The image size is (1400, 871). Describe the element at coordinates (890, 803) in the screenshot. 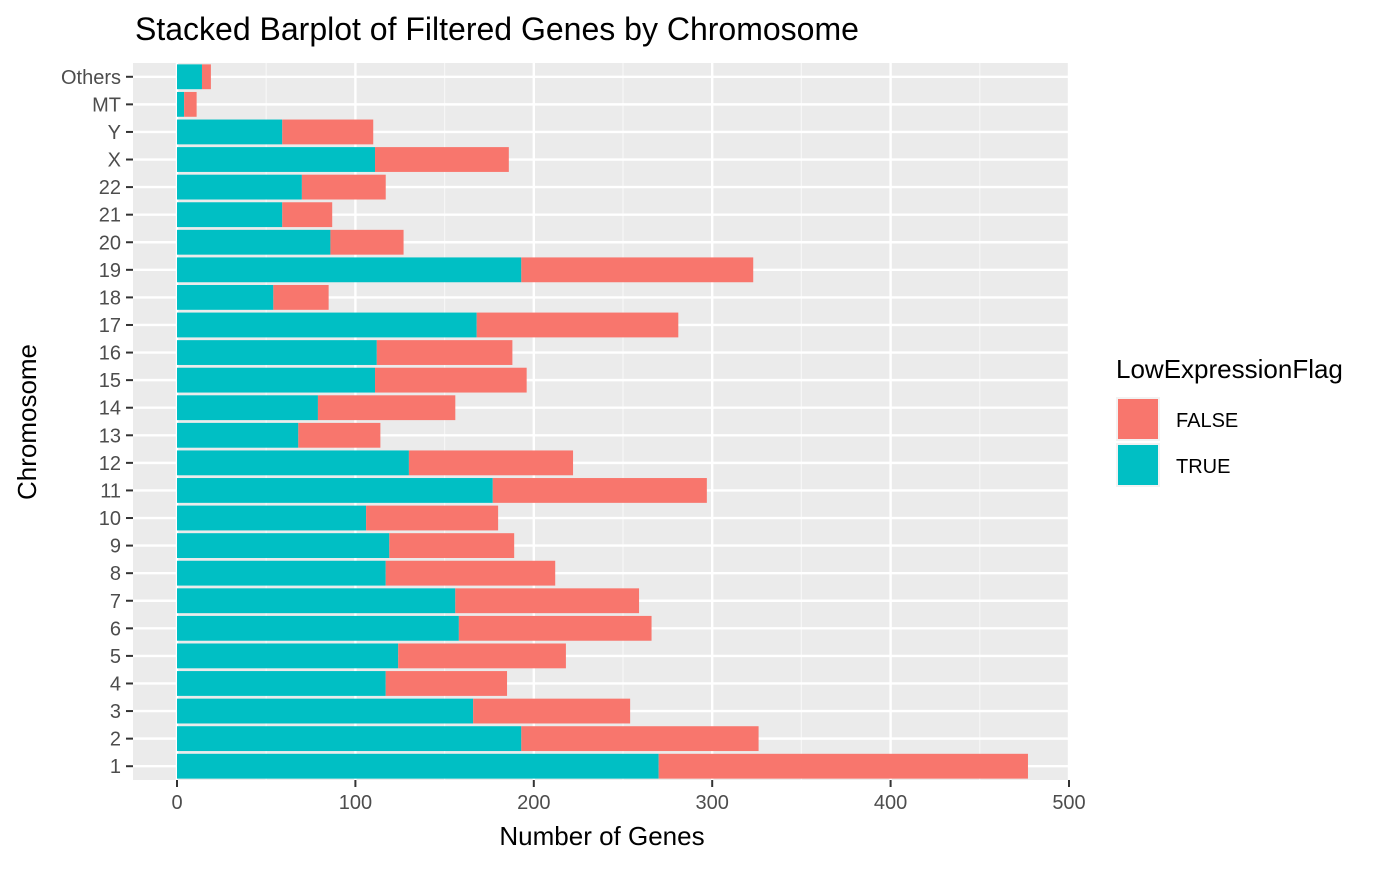

I see `x-tick-label: 400` at that location.